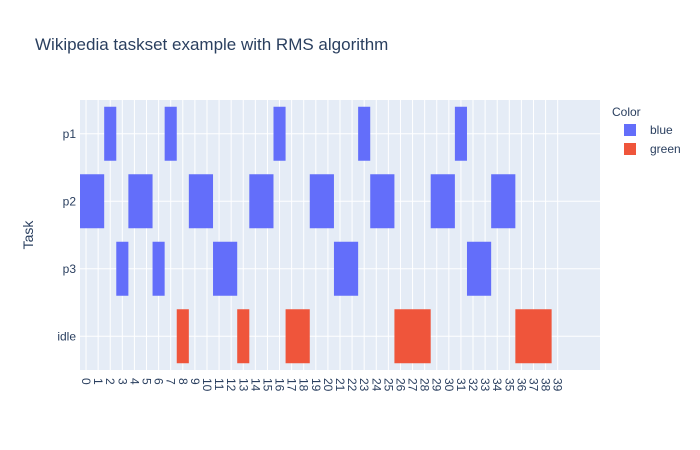 Image resolution: width=700 pixels, height=450 pixels. I want to click on x-tick-label: 15, so click(267, 385).